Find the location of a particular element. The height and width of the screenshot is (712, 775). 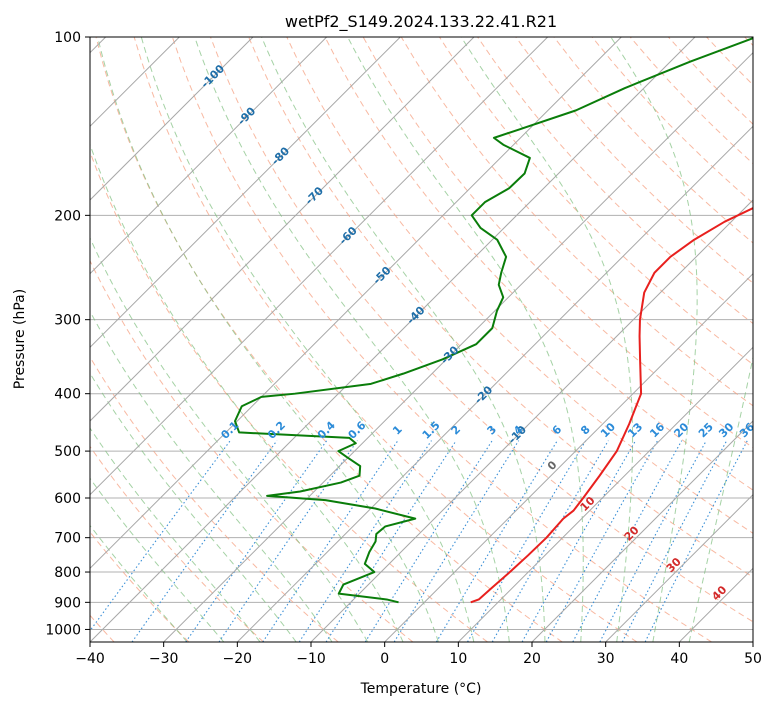

x-tick-label: −20 is located at coordinates (238, 659).